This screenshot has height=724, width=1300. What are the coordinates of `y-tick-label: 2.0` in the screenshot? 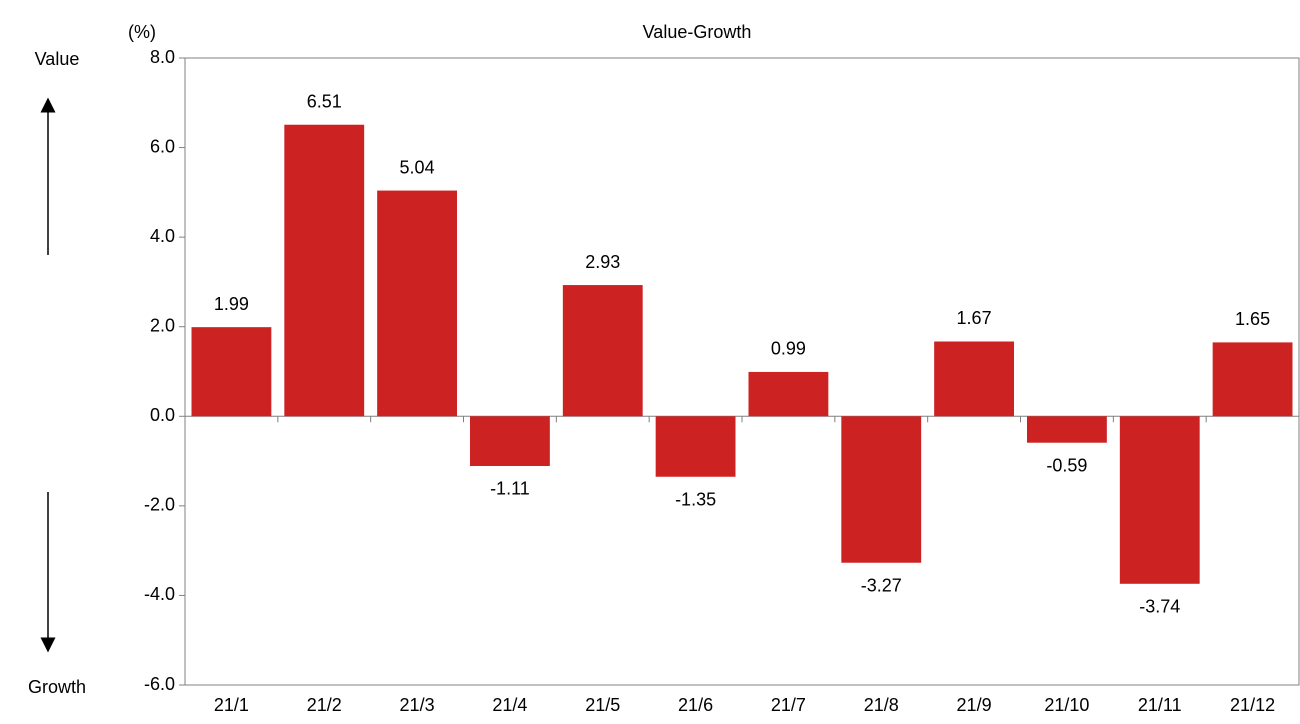 It's located at (162, 325).